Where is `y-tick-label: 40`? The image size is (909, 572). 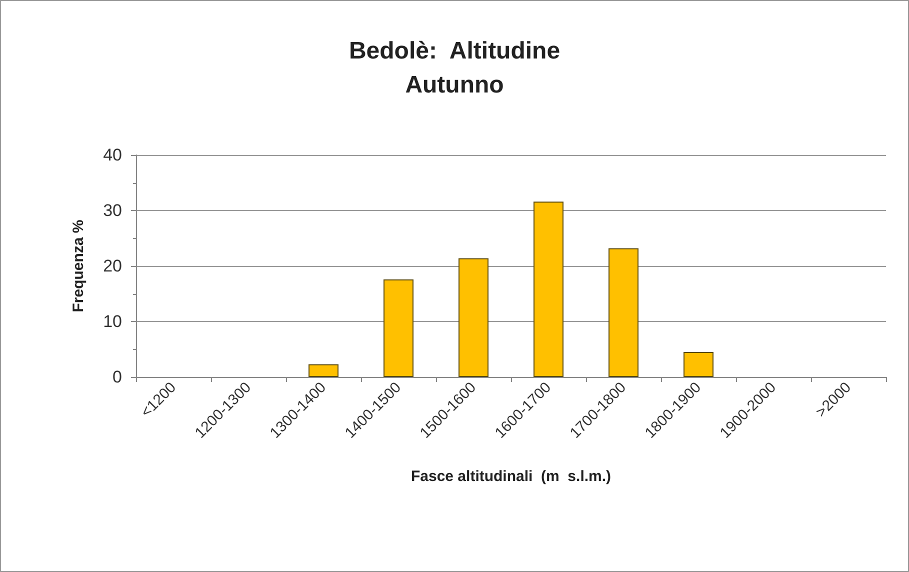 y-tick-label: 40 is located at coordinates (112, 155).